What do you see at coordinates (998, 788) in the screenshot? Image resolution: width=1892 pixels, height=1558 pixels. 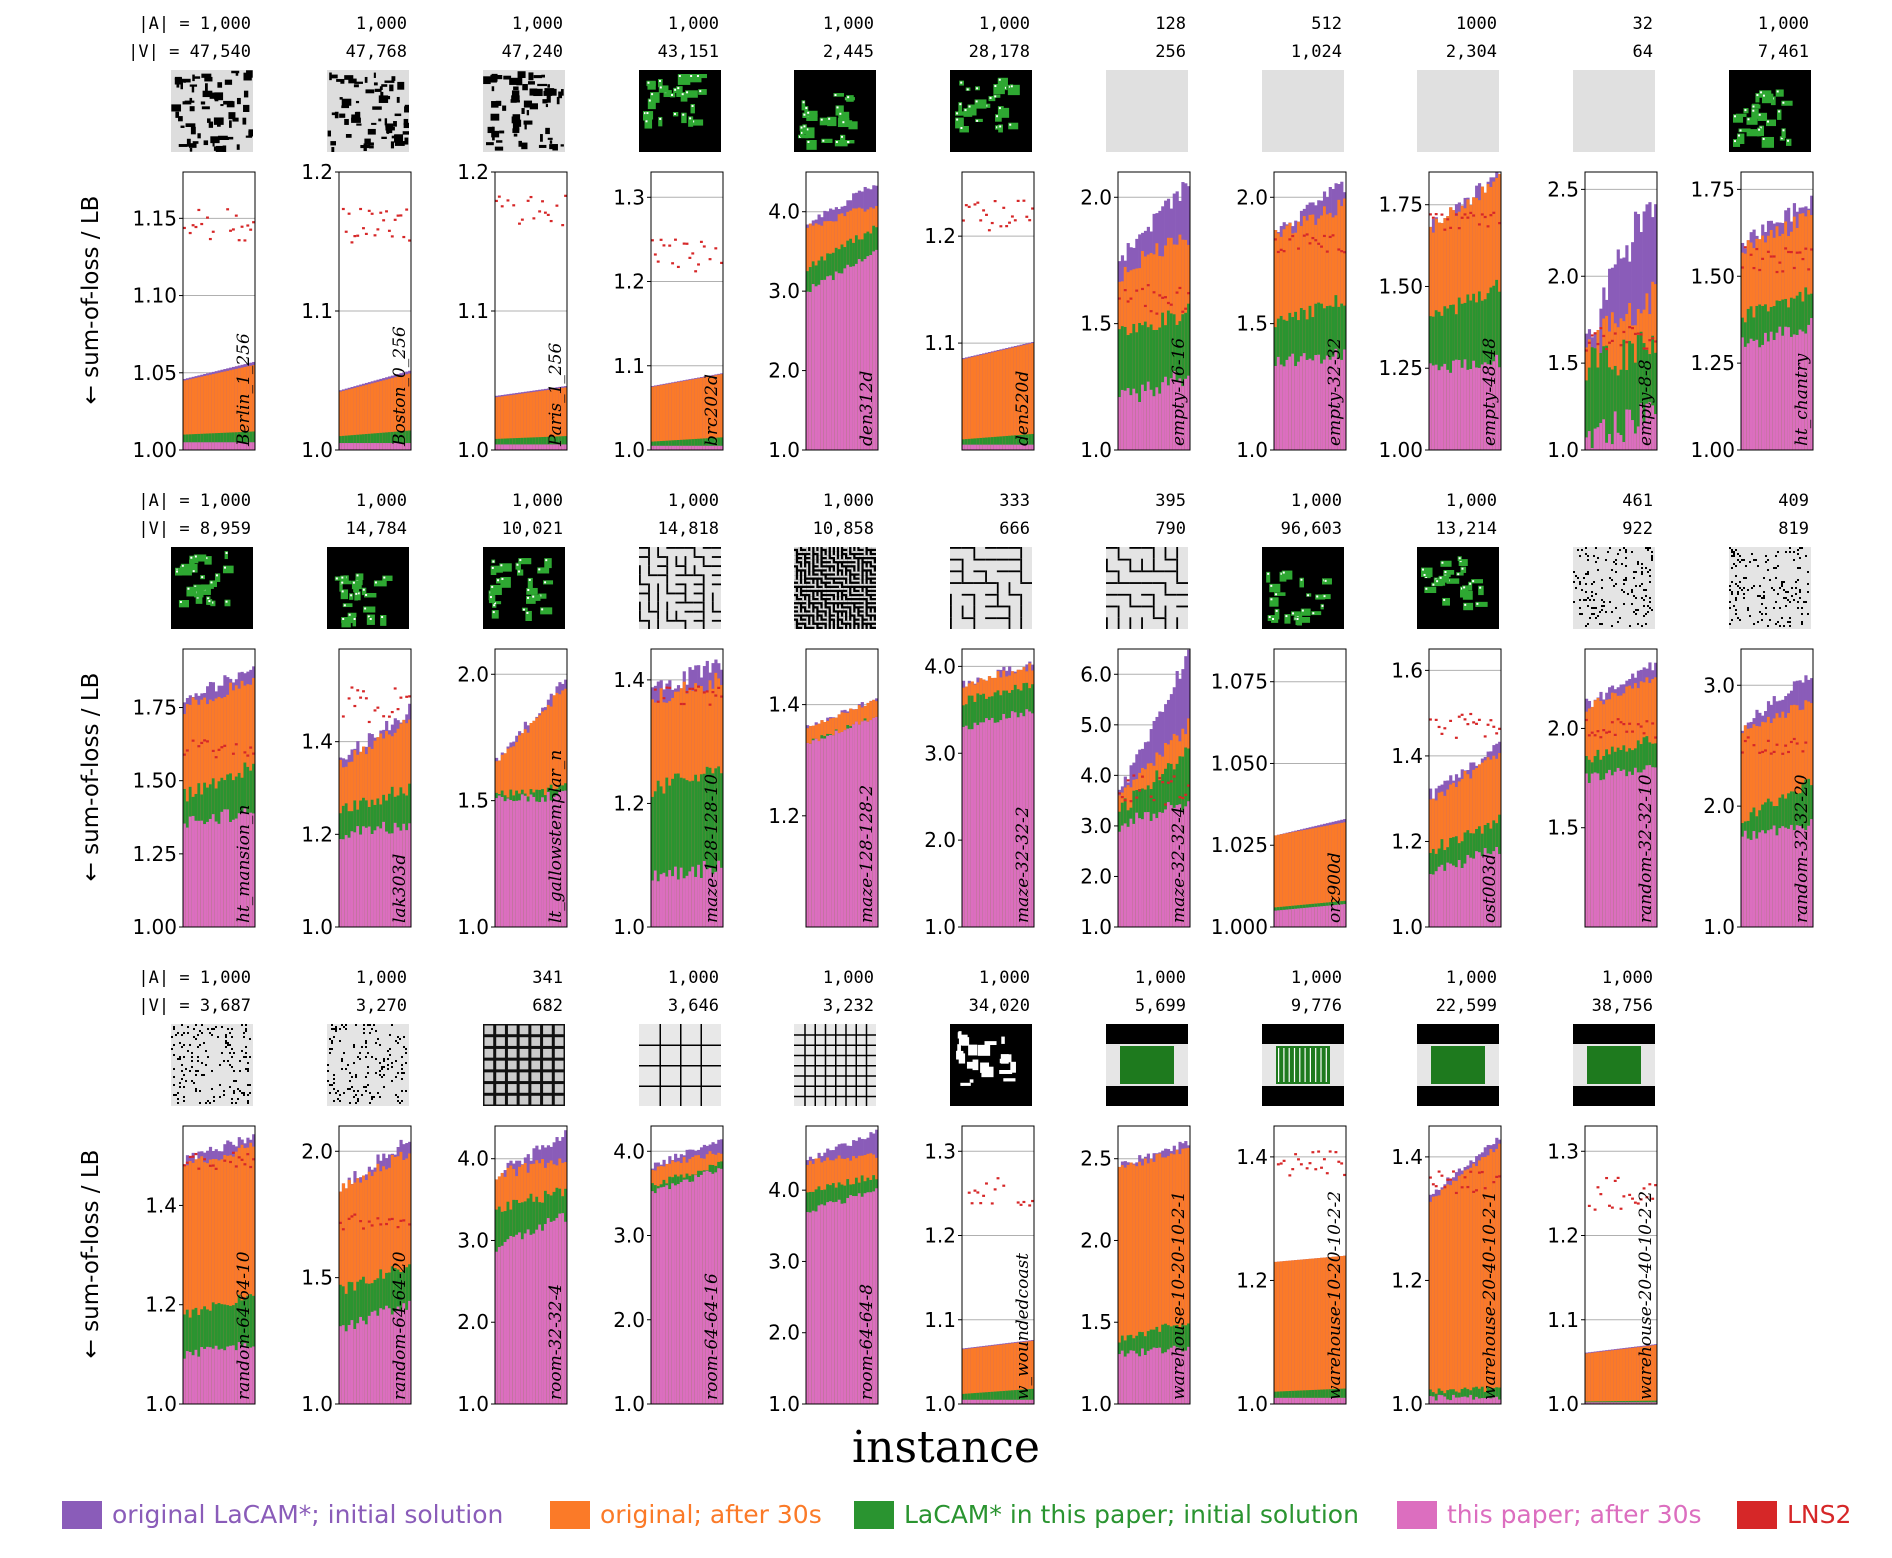 I see `axes-frame` at bounding box center [998, 788].